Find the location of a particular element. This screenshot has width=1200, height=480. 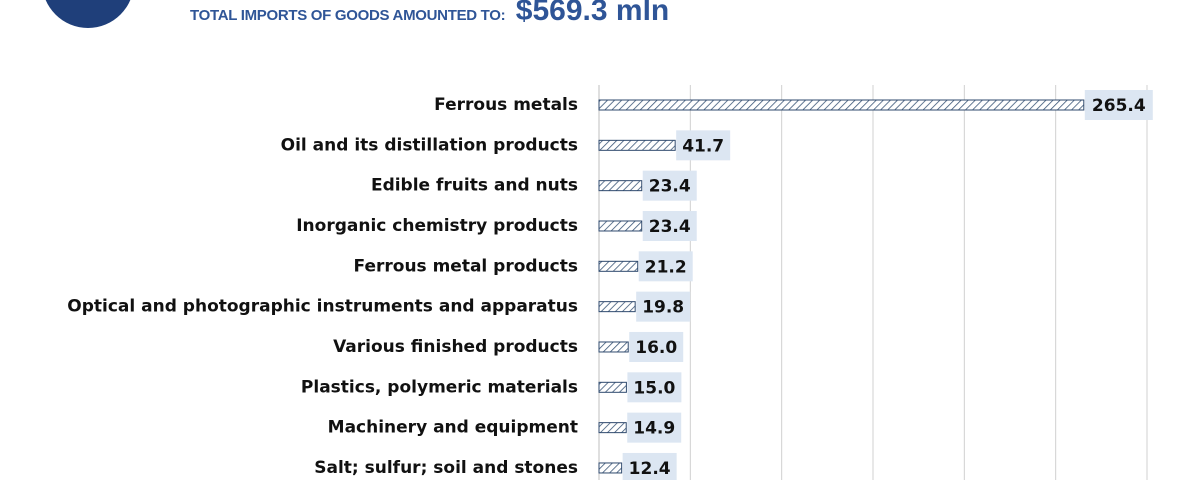

category-label: Machinery and equipment is located at coordinates (453, 428).